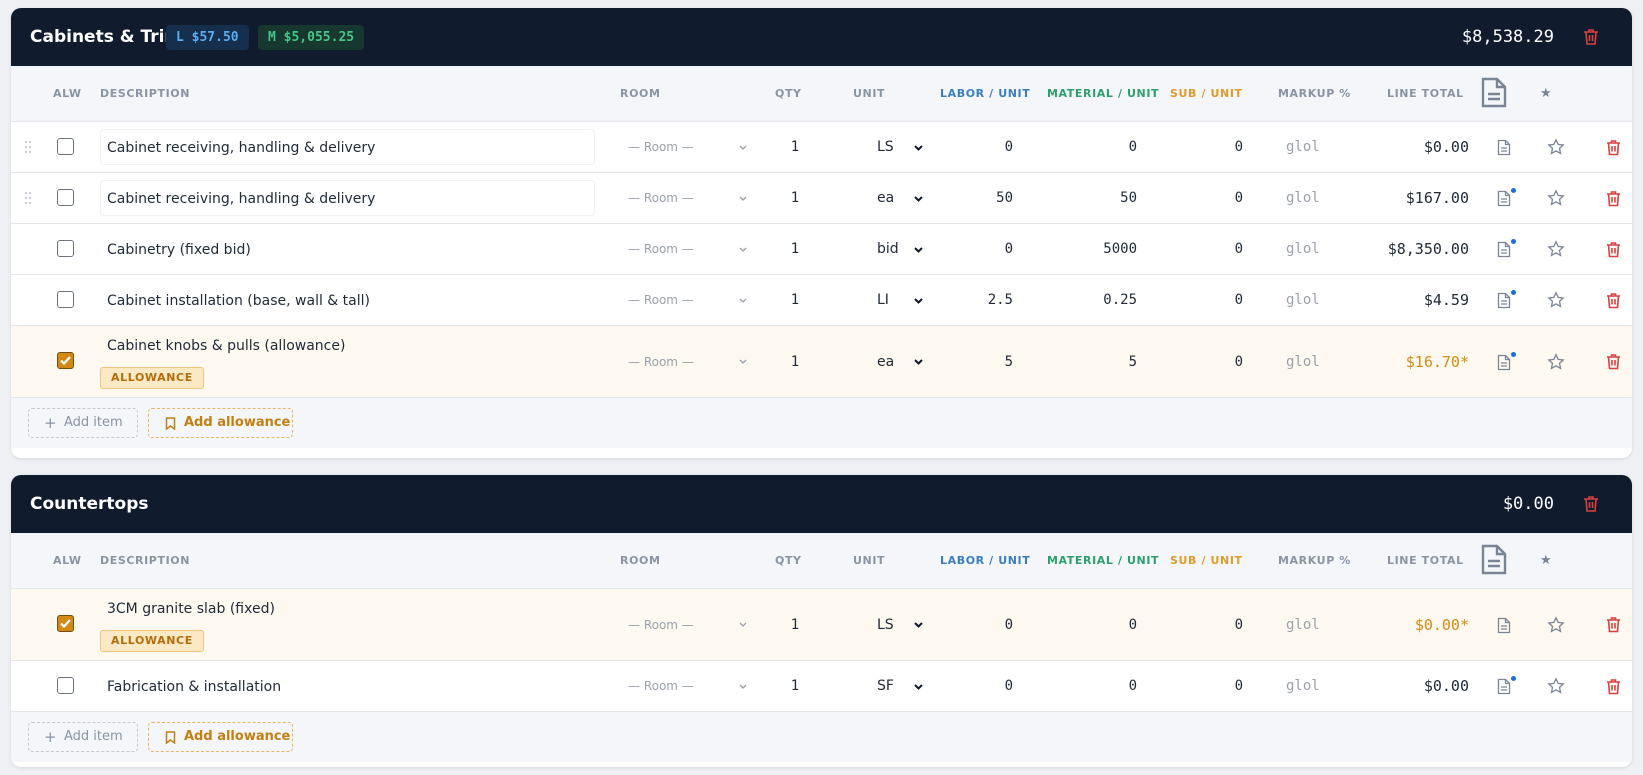 This screenshot has height=775, width=1643. Describe the element at coordinates (885, 686) in the screenshot. I see `unit-select: SF` at that location.